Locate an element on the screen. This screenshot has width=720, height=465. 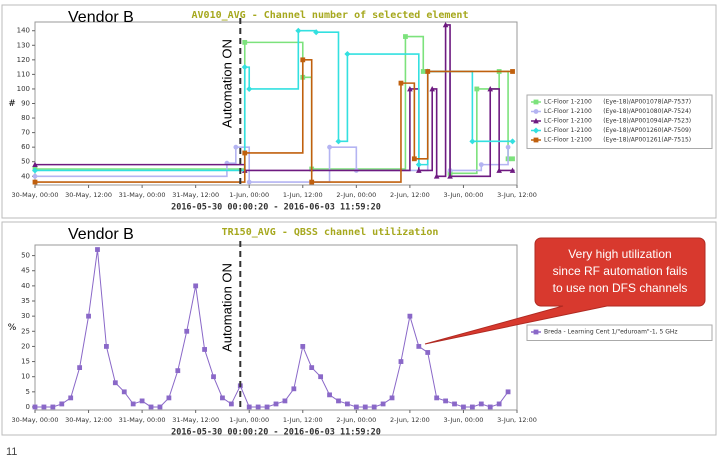
y-tick-label: 60 is located at coordinates (25, 147).